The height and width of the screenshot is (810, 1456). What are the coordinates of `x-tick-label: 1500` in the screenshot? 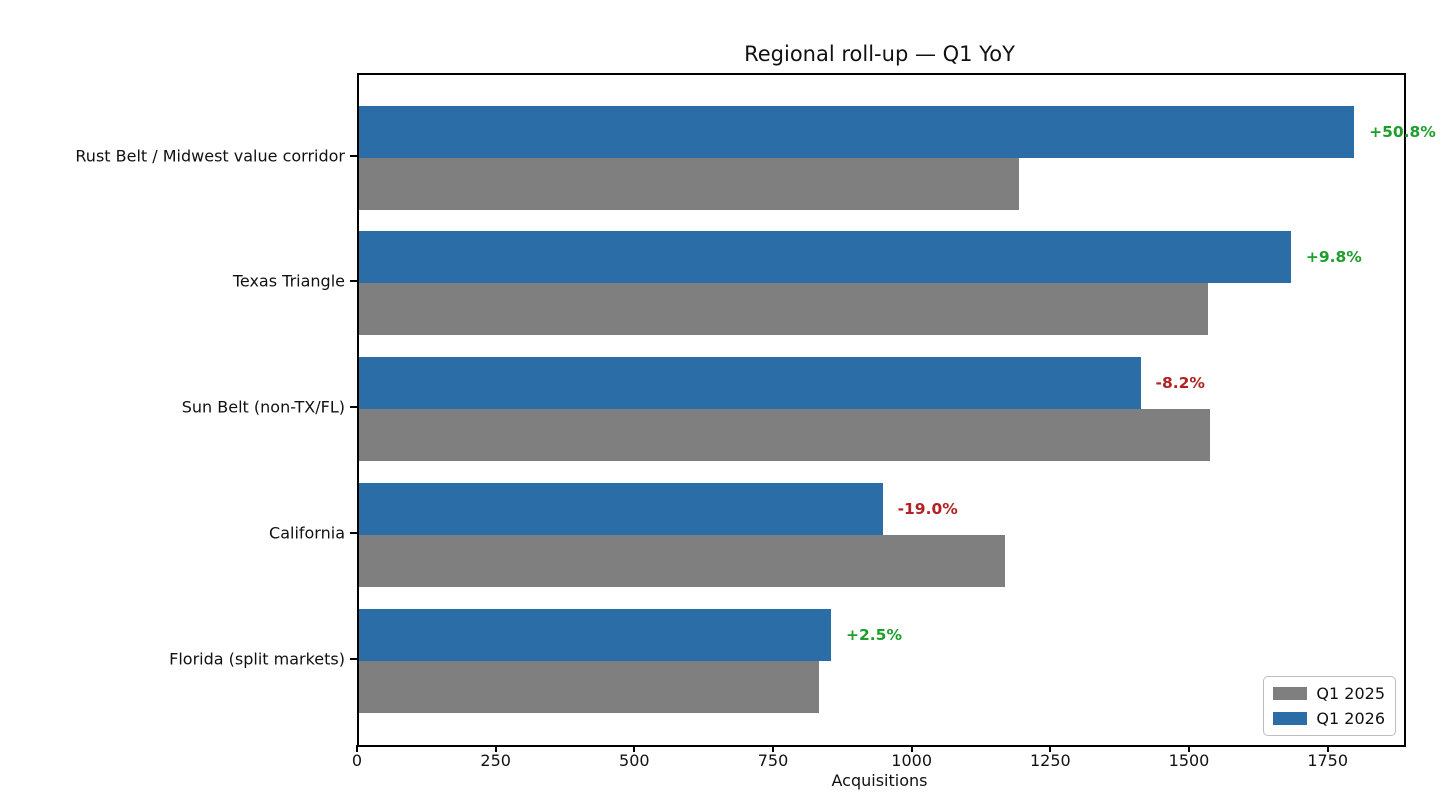 It's located at (1189, 760).